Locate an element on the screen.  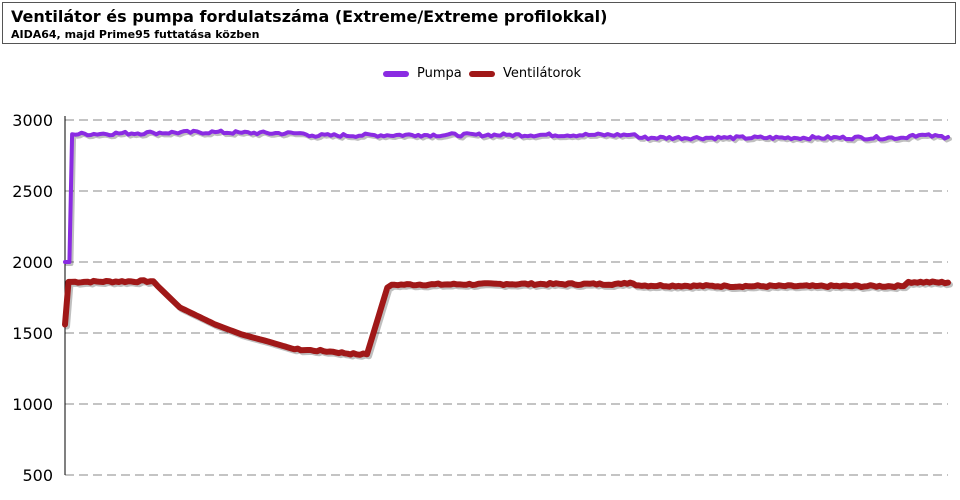
y-tick-label-2000: 2000 is located at coordinates (32, 262).